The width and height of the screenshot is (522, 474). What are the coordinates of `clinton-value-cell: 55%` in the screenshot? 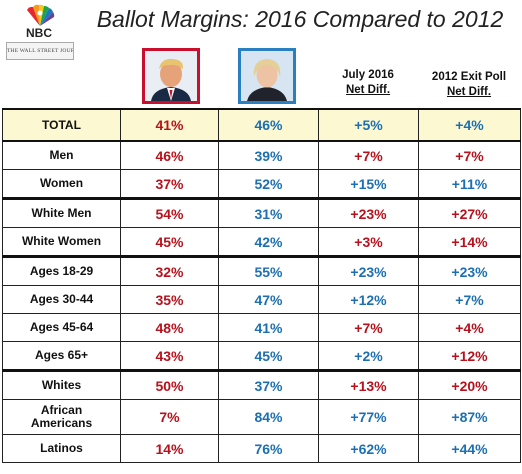 It's located at (268, 270).